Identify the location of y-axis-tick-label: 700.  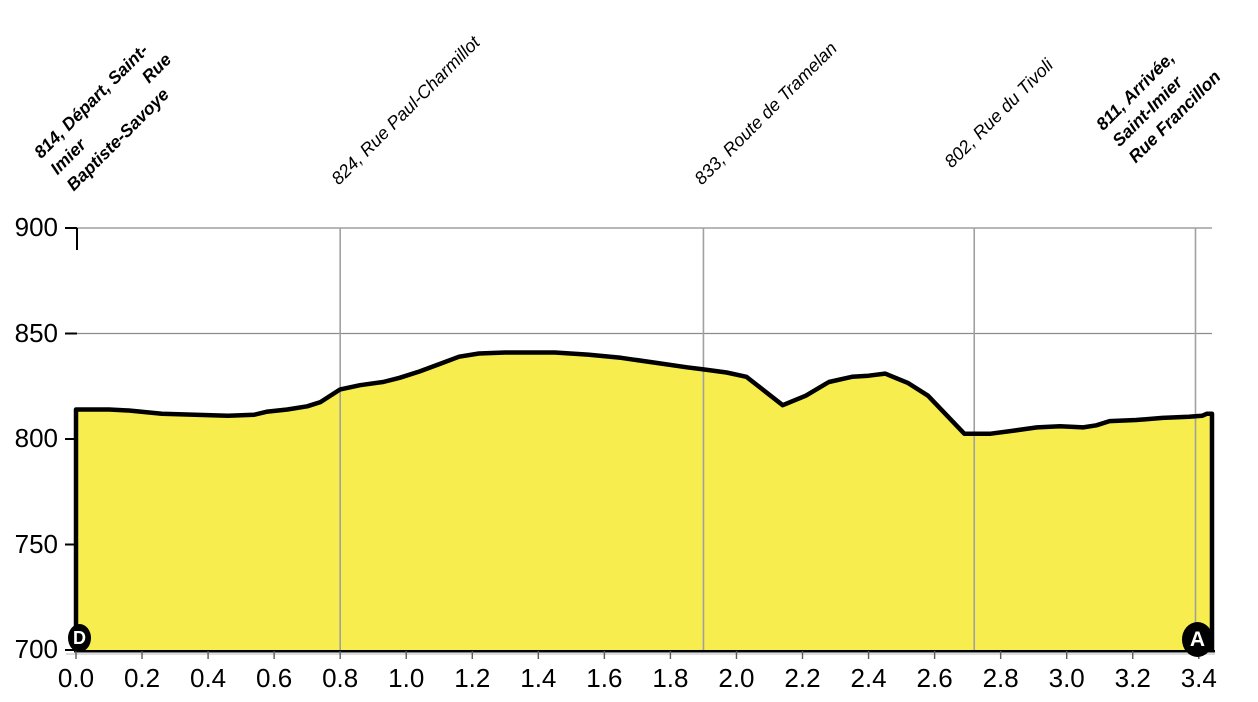
(36, 649).